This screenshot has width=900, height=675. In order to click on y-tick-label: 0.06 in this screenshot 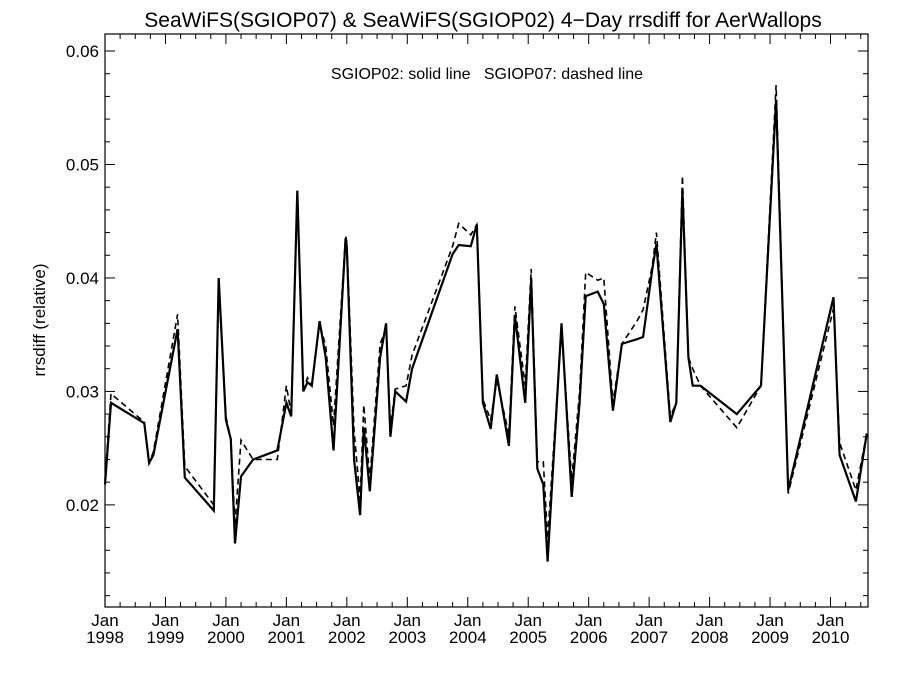, I will do `click(82, 51)`.